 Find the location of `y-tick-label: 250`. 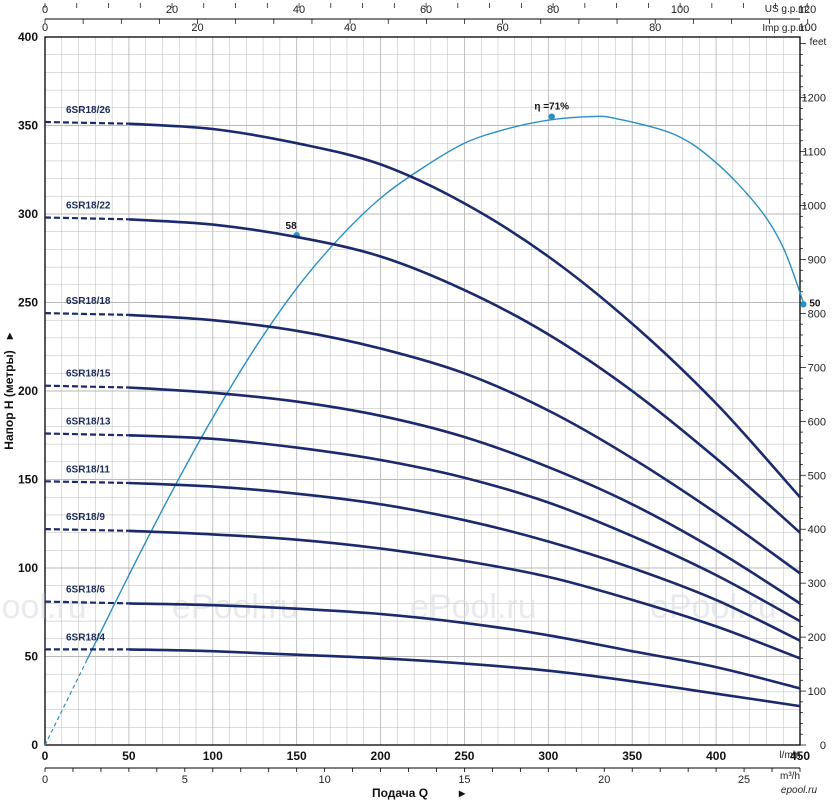

y-tick-label: 250 is located at coordinates (28, 303).